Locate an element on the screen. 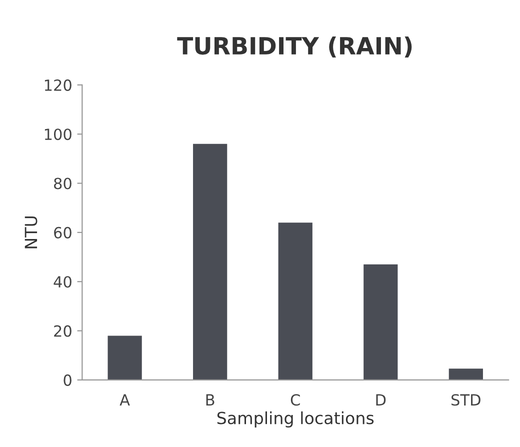  x-tick-label: A is located at coordinates (125, 400).